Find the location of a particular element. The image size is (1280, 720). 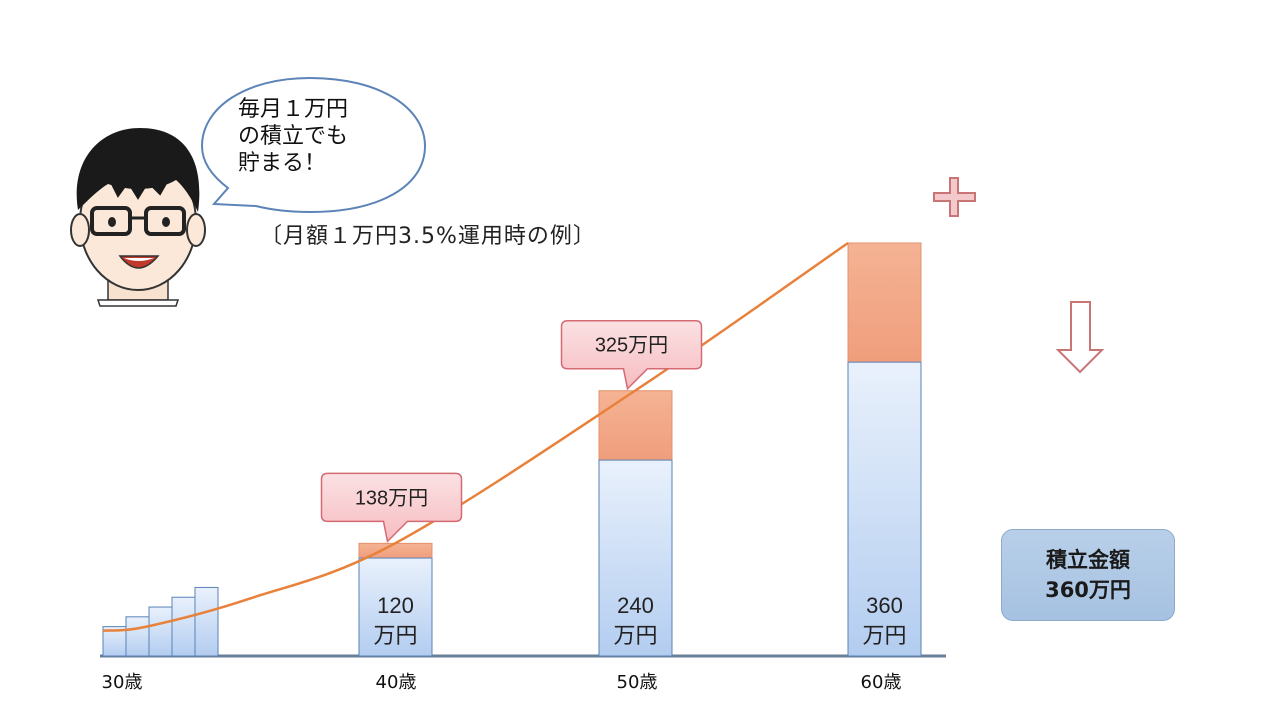

x-tick-label: 60歳 is located at coordinates (881, 682).